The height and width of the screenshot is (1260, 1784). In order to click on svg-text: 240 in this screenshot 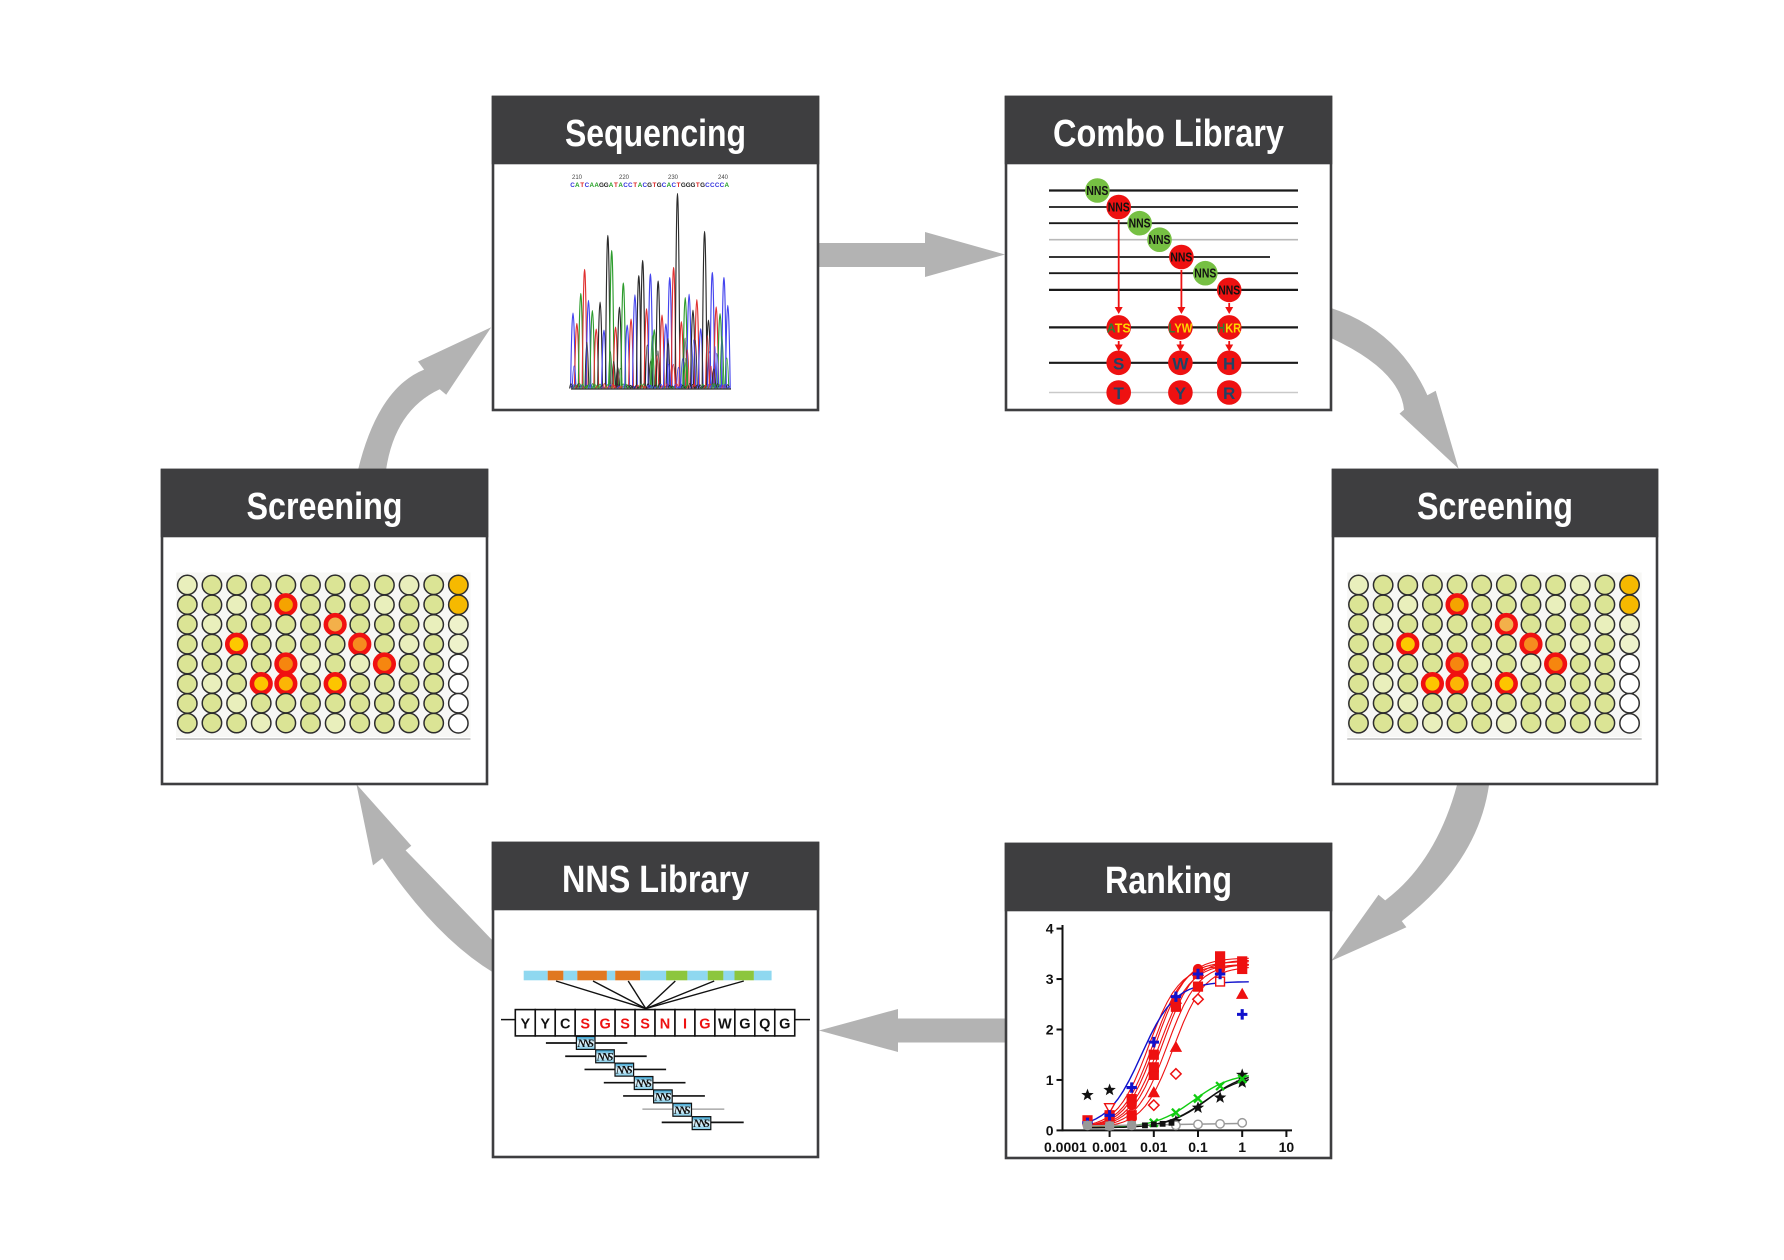, I will do `click(723, 178)`.